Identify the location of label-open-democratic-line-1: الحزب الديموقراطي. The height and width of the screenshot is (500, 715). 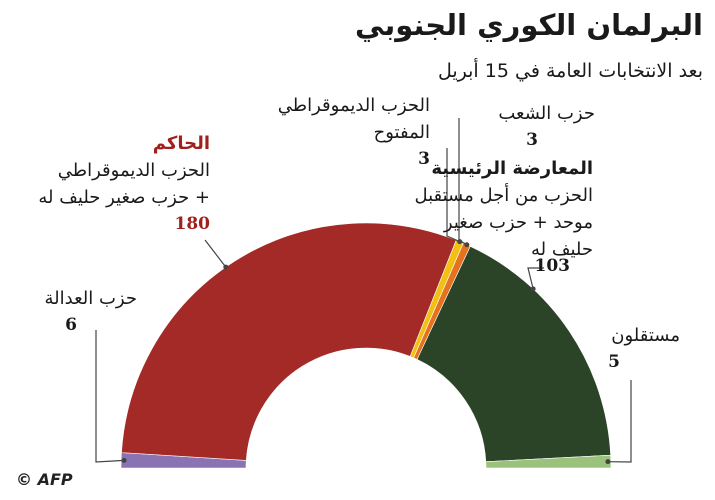
(353, 105).